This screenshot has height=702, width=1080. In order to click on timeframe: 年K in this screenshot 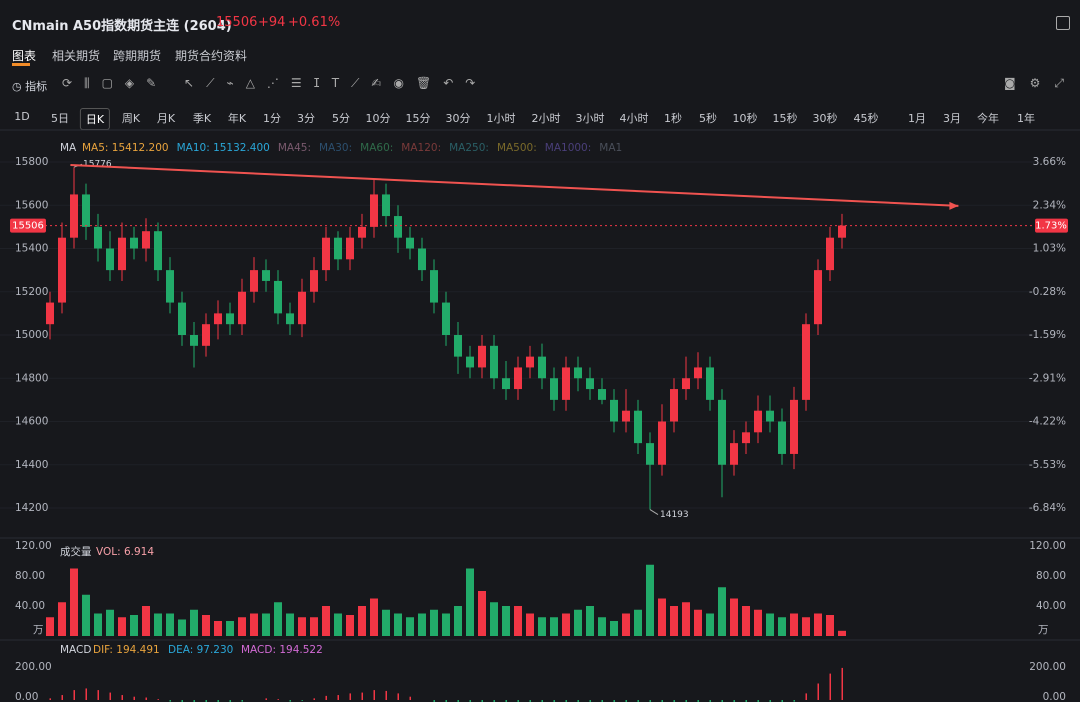, I will do `click(237, 118)`.